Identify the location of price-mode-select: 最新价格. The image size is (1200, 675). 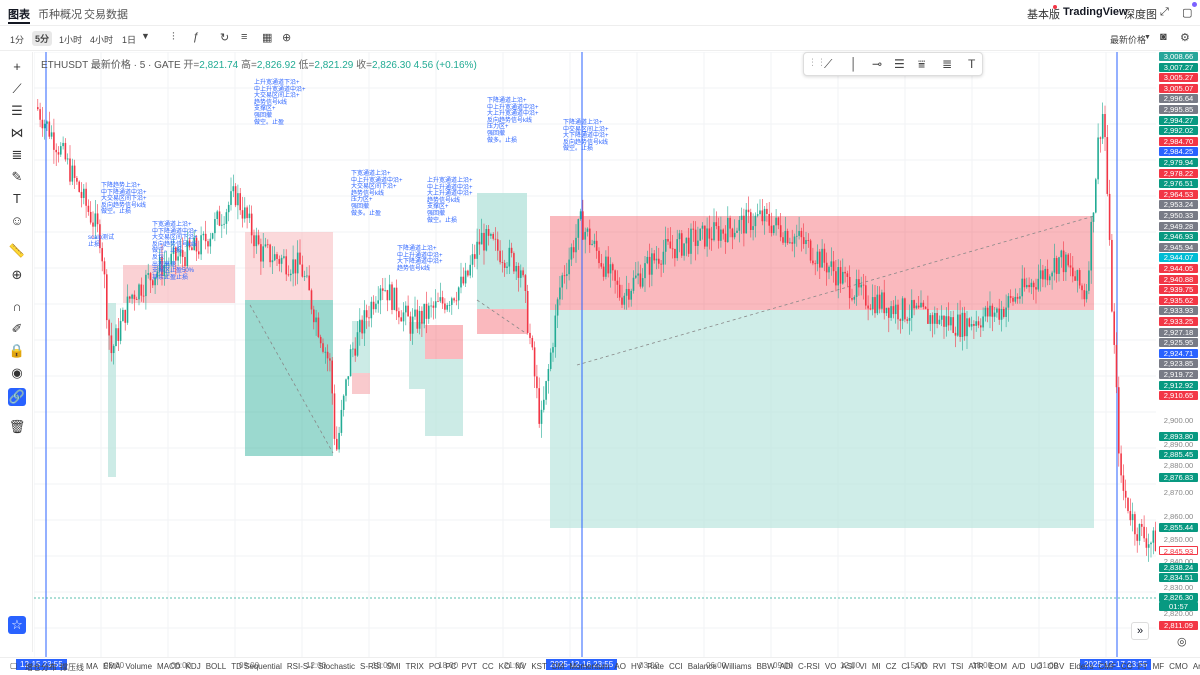
(1128, 40).